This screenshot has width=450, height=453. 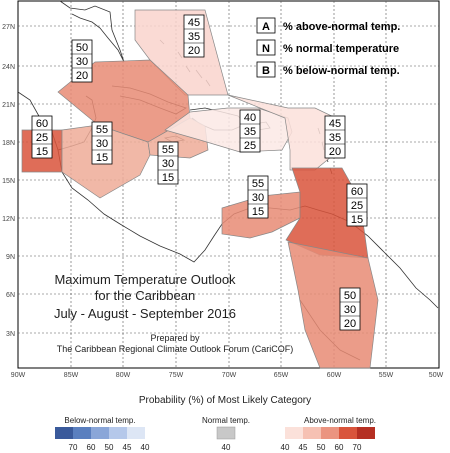 I want to click on key-above: A % above-normal temp., so click(x=328, y=25).